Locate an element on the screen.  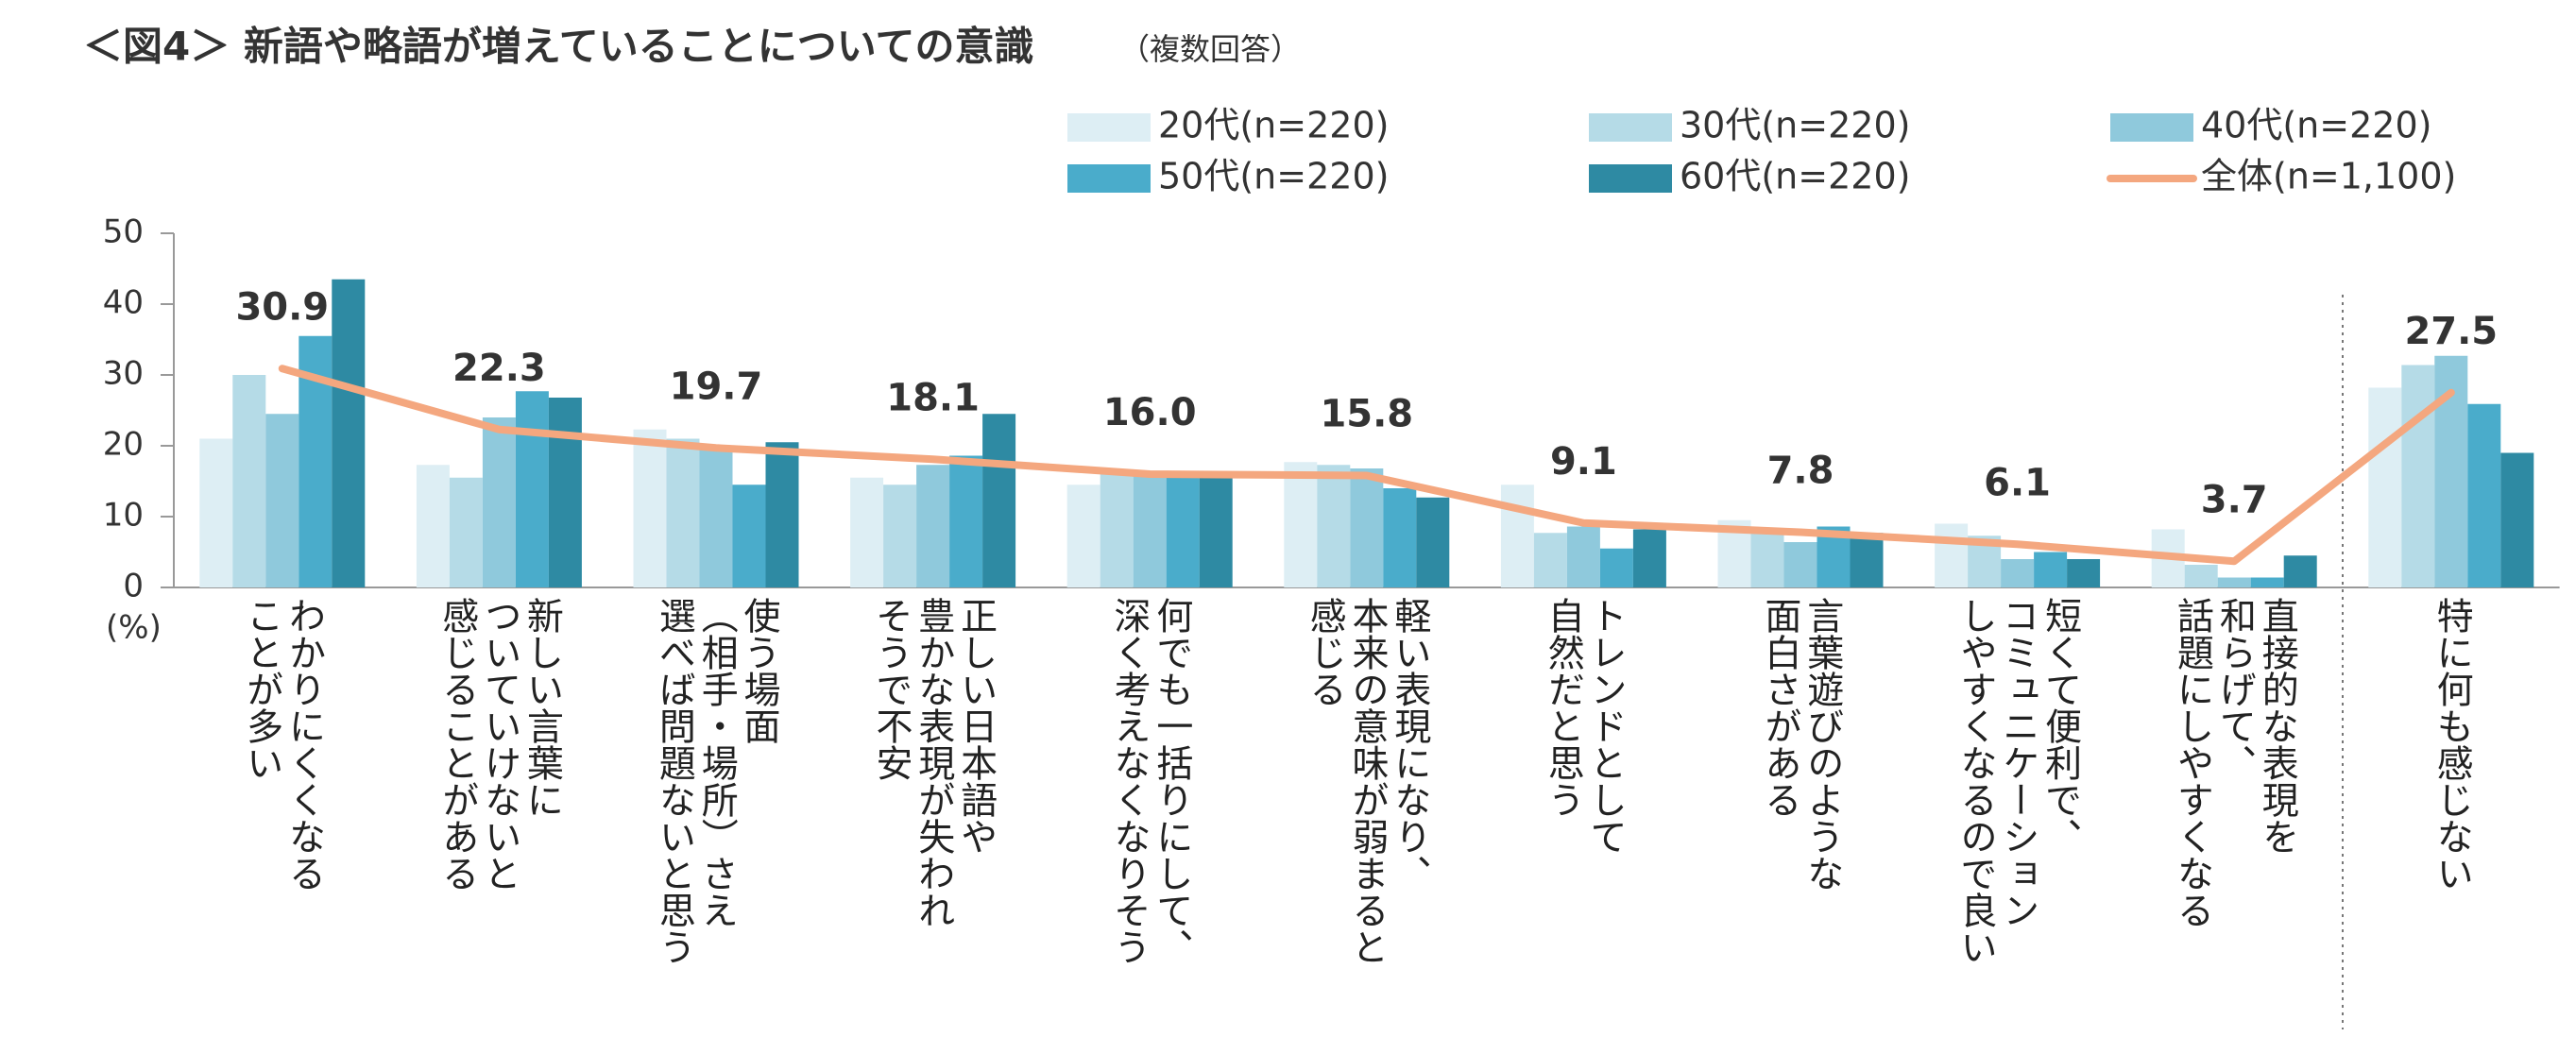
y-axis-label: (%) is located at coordinates (134, 628).